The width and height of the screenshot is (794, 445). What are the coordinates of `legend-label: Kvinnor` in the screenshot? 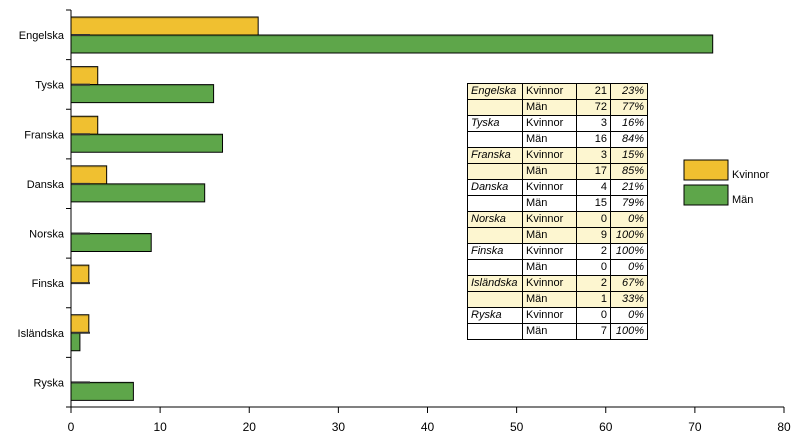 It's located at (751, 175).